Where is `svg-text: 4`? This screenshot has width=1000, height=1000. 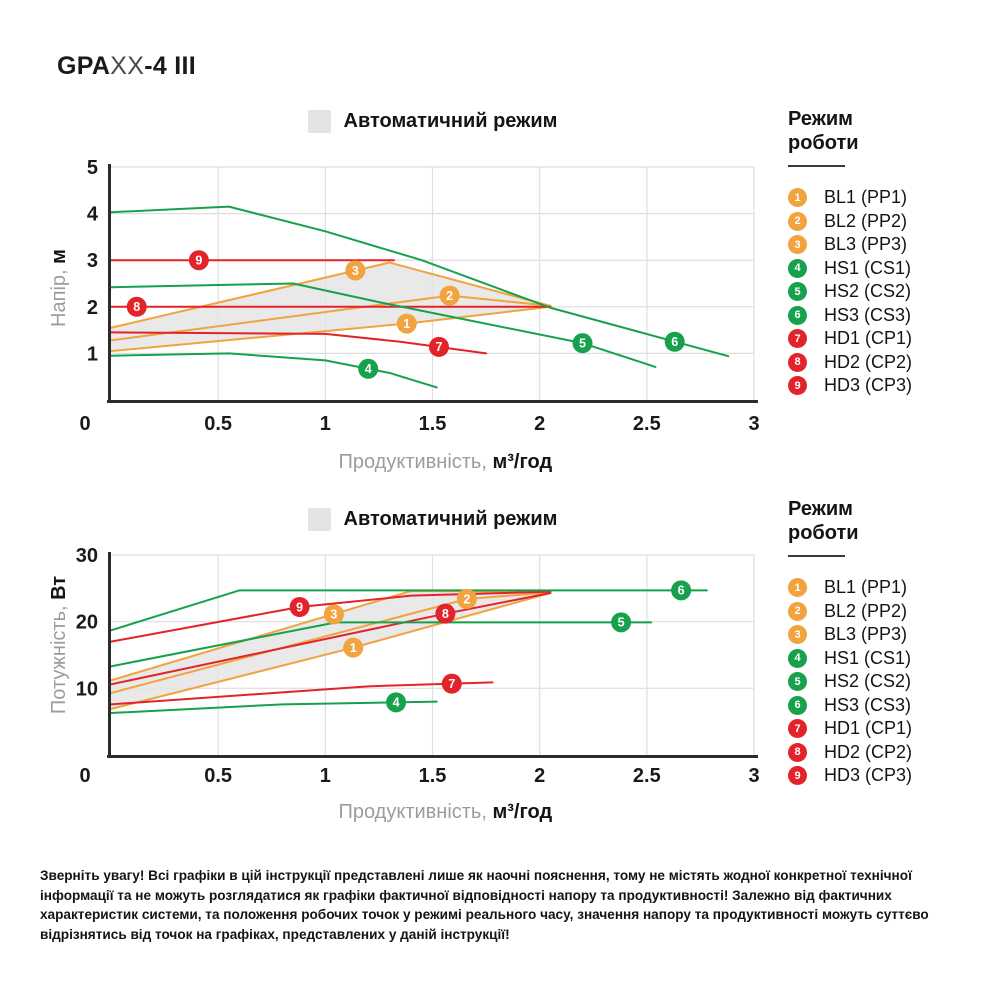
svg-text: 4 is located at coordinates (93, 215).